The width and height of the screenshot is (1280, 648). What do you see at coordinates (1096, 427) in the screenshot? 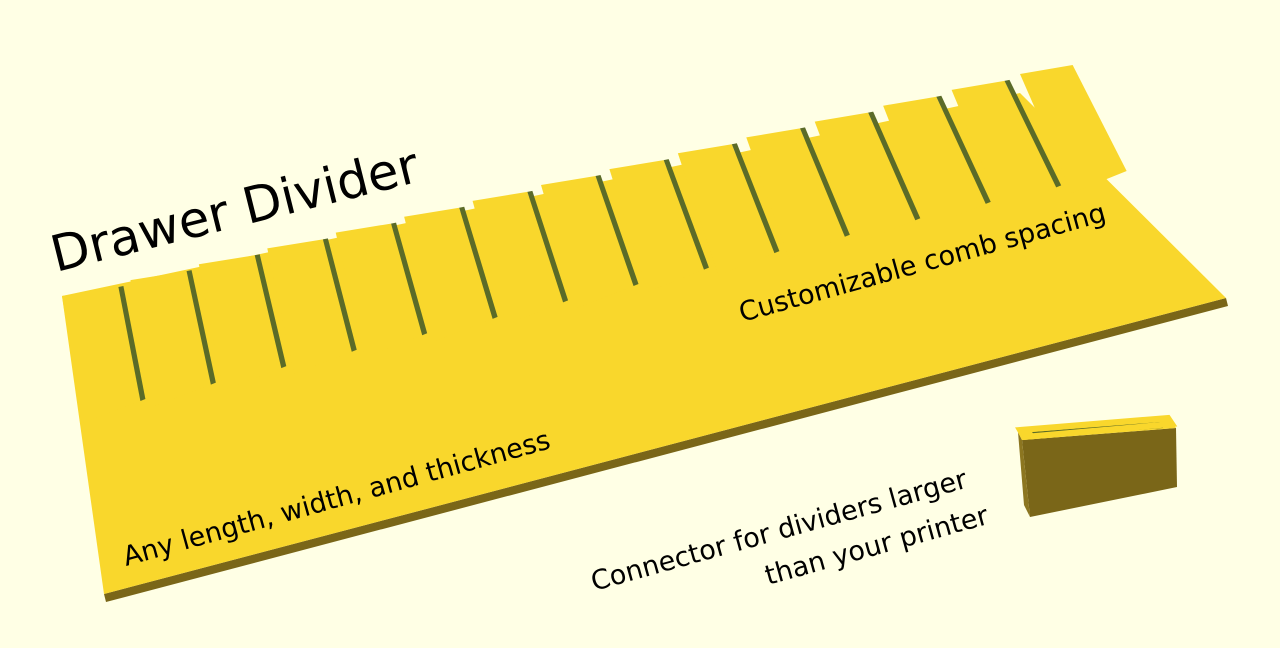
I see `connector-slot-rim` at bounding box center [1096, 427].